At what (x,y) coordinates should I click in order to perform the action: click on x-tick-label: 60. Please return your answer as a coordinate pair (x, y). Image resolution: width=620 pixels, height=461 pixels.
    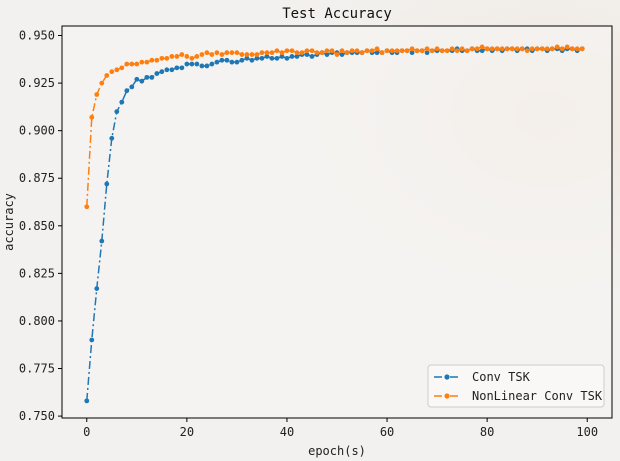
    Looking at the image, I should click on (387, 432).